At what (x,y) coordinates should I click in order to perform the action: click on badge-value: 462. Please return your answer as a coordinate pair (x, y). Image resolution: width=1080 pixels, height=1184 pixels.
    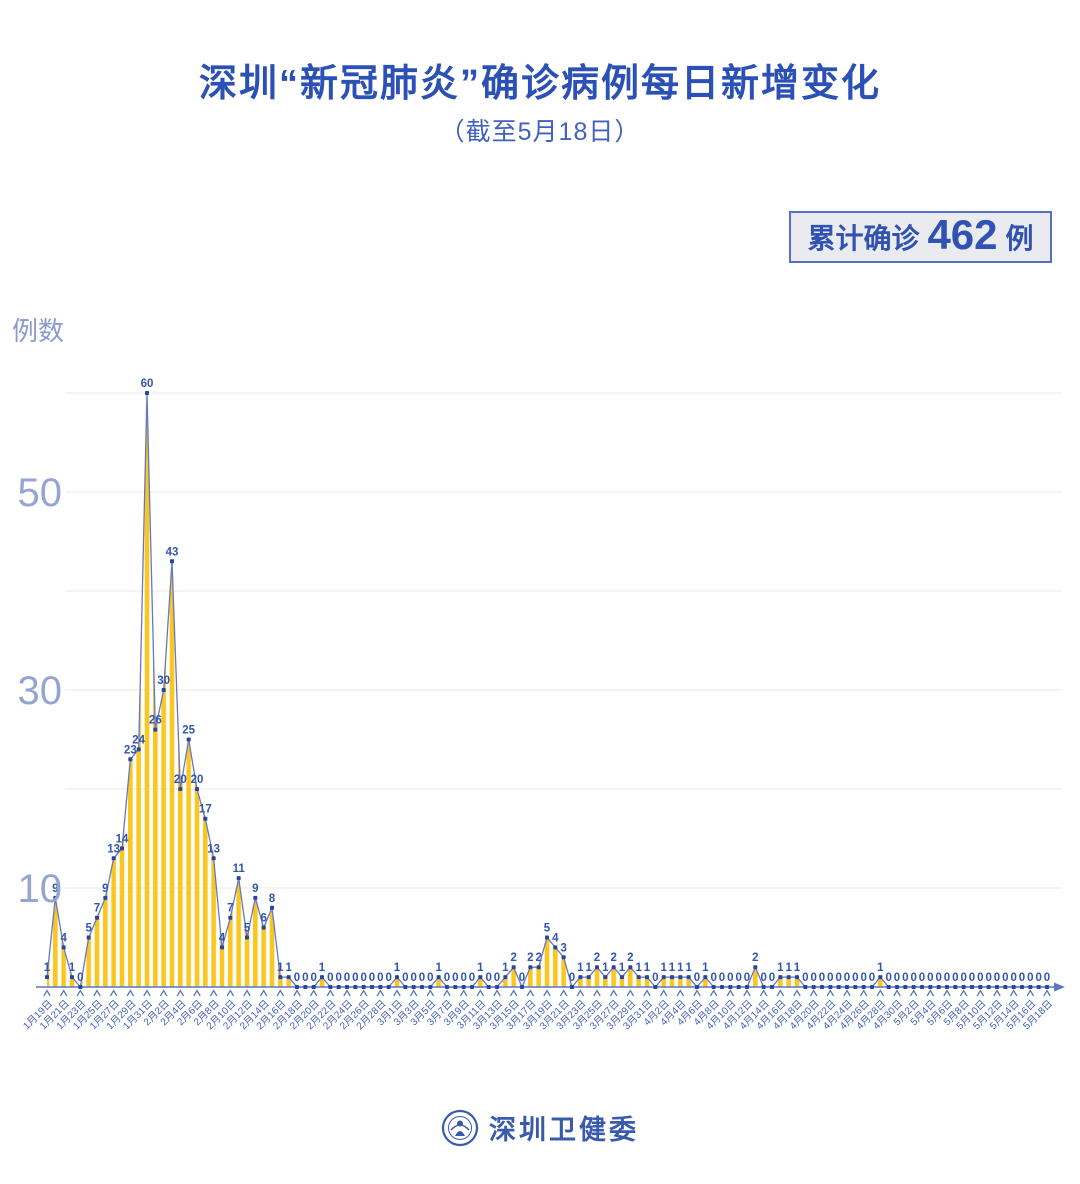
    Looking at the image, I should click on (962, 234).